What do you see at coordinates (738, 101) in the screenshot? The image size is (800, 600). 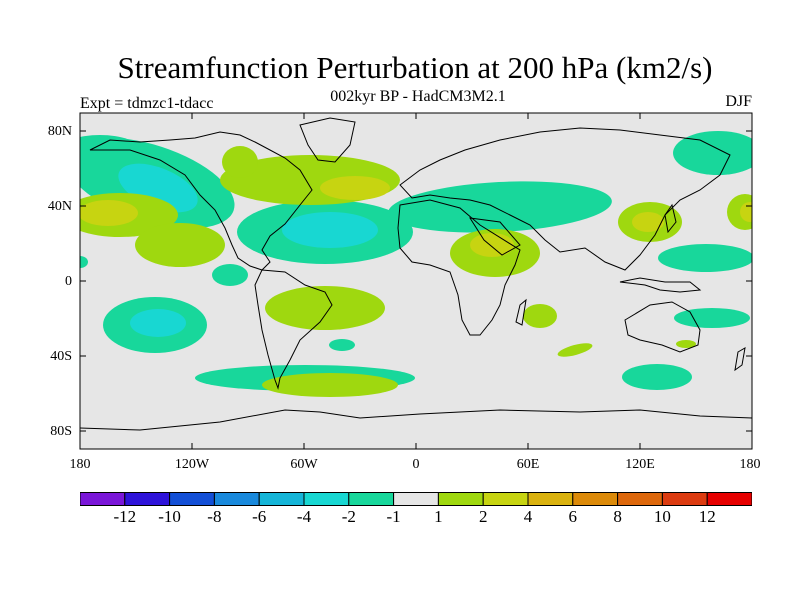 I see `season-label: DJF` at bounding box center [738, 101].